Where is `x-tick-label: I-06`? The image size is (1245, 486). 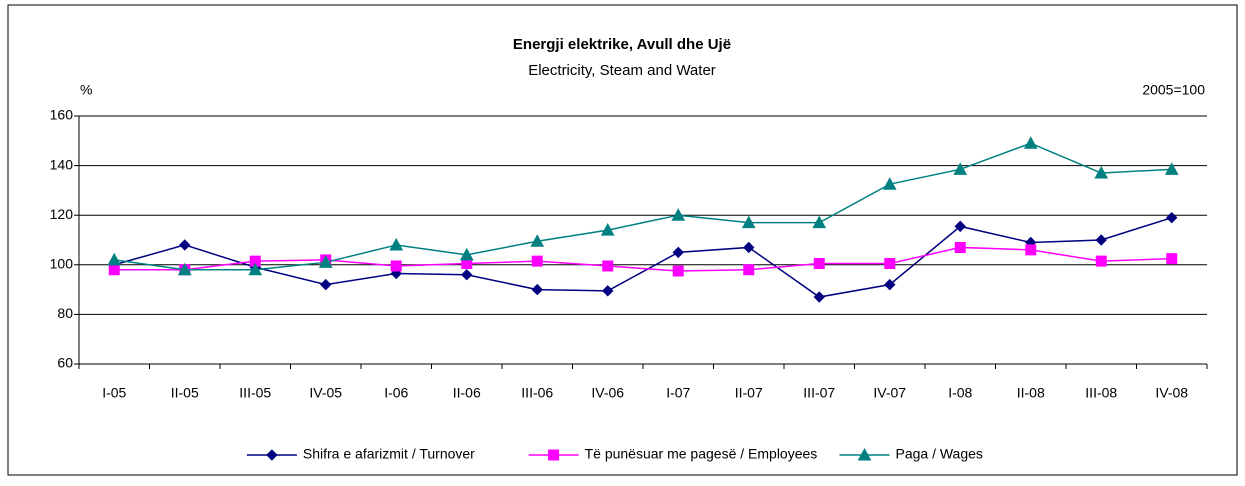
x-tick-label: I-06 is located at coordinates (396, 393).